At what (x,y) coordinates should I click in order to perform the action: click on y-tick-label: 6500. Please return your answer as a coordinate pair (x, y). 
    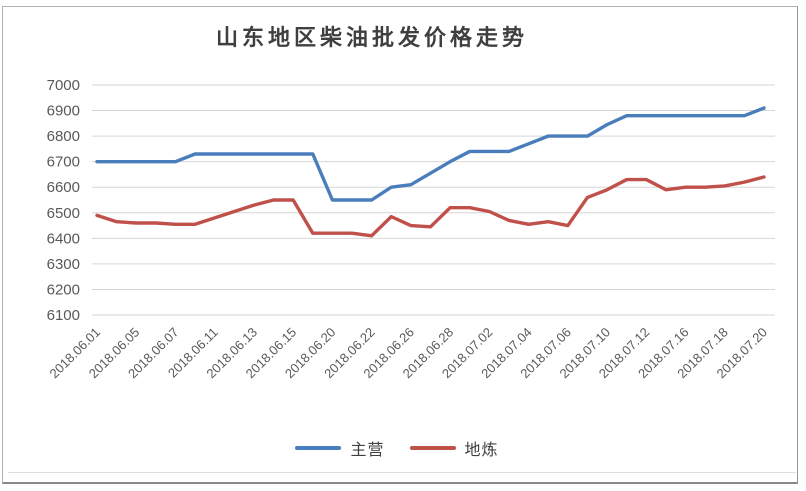
    Looking at the image, I should click on (63, 213).